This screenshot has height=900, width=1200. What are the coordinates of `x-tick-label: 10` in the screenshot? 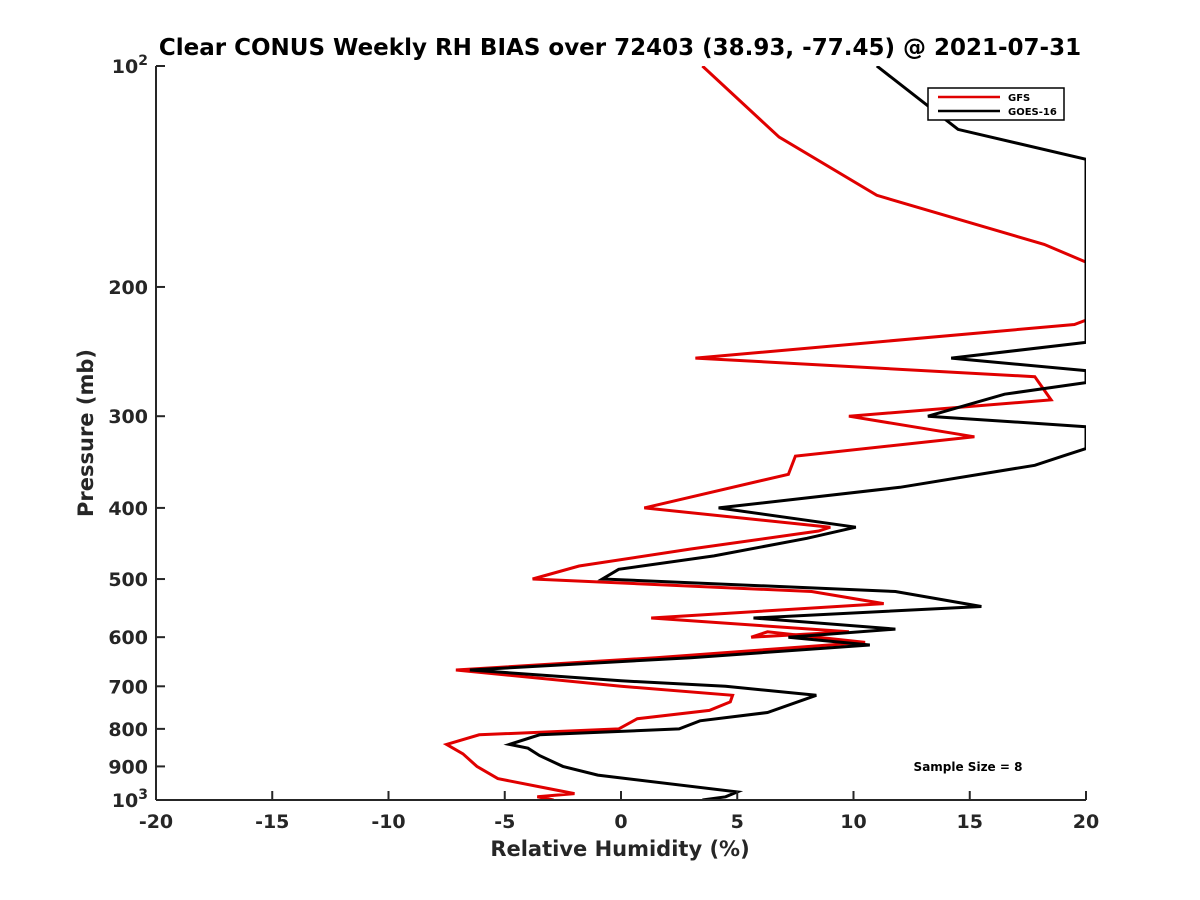 It's located at (853, 822).